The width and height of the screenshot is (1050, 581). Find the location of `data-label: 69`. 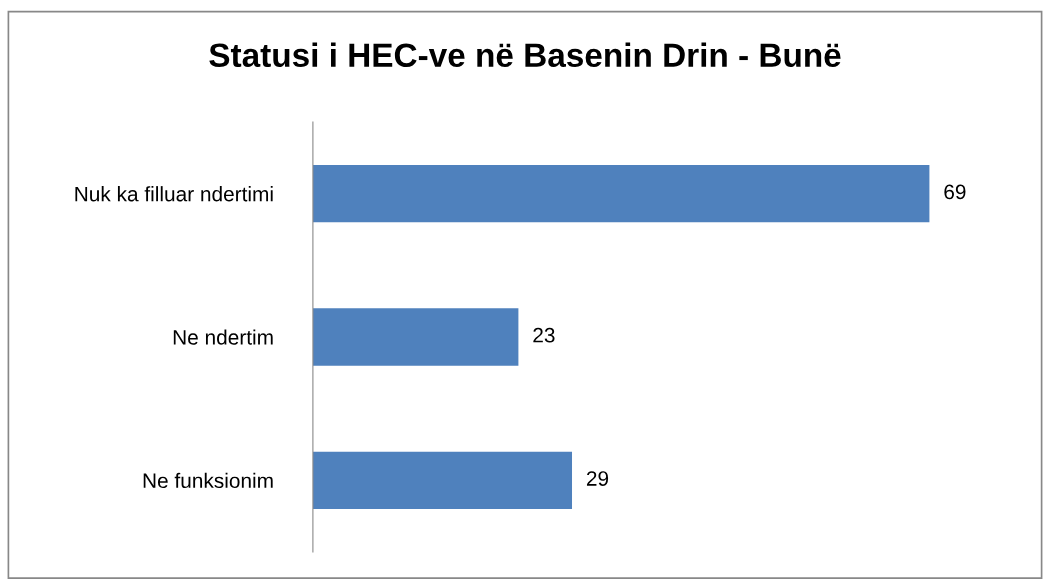

data-label: 69 is located at coordinates (955, 192).